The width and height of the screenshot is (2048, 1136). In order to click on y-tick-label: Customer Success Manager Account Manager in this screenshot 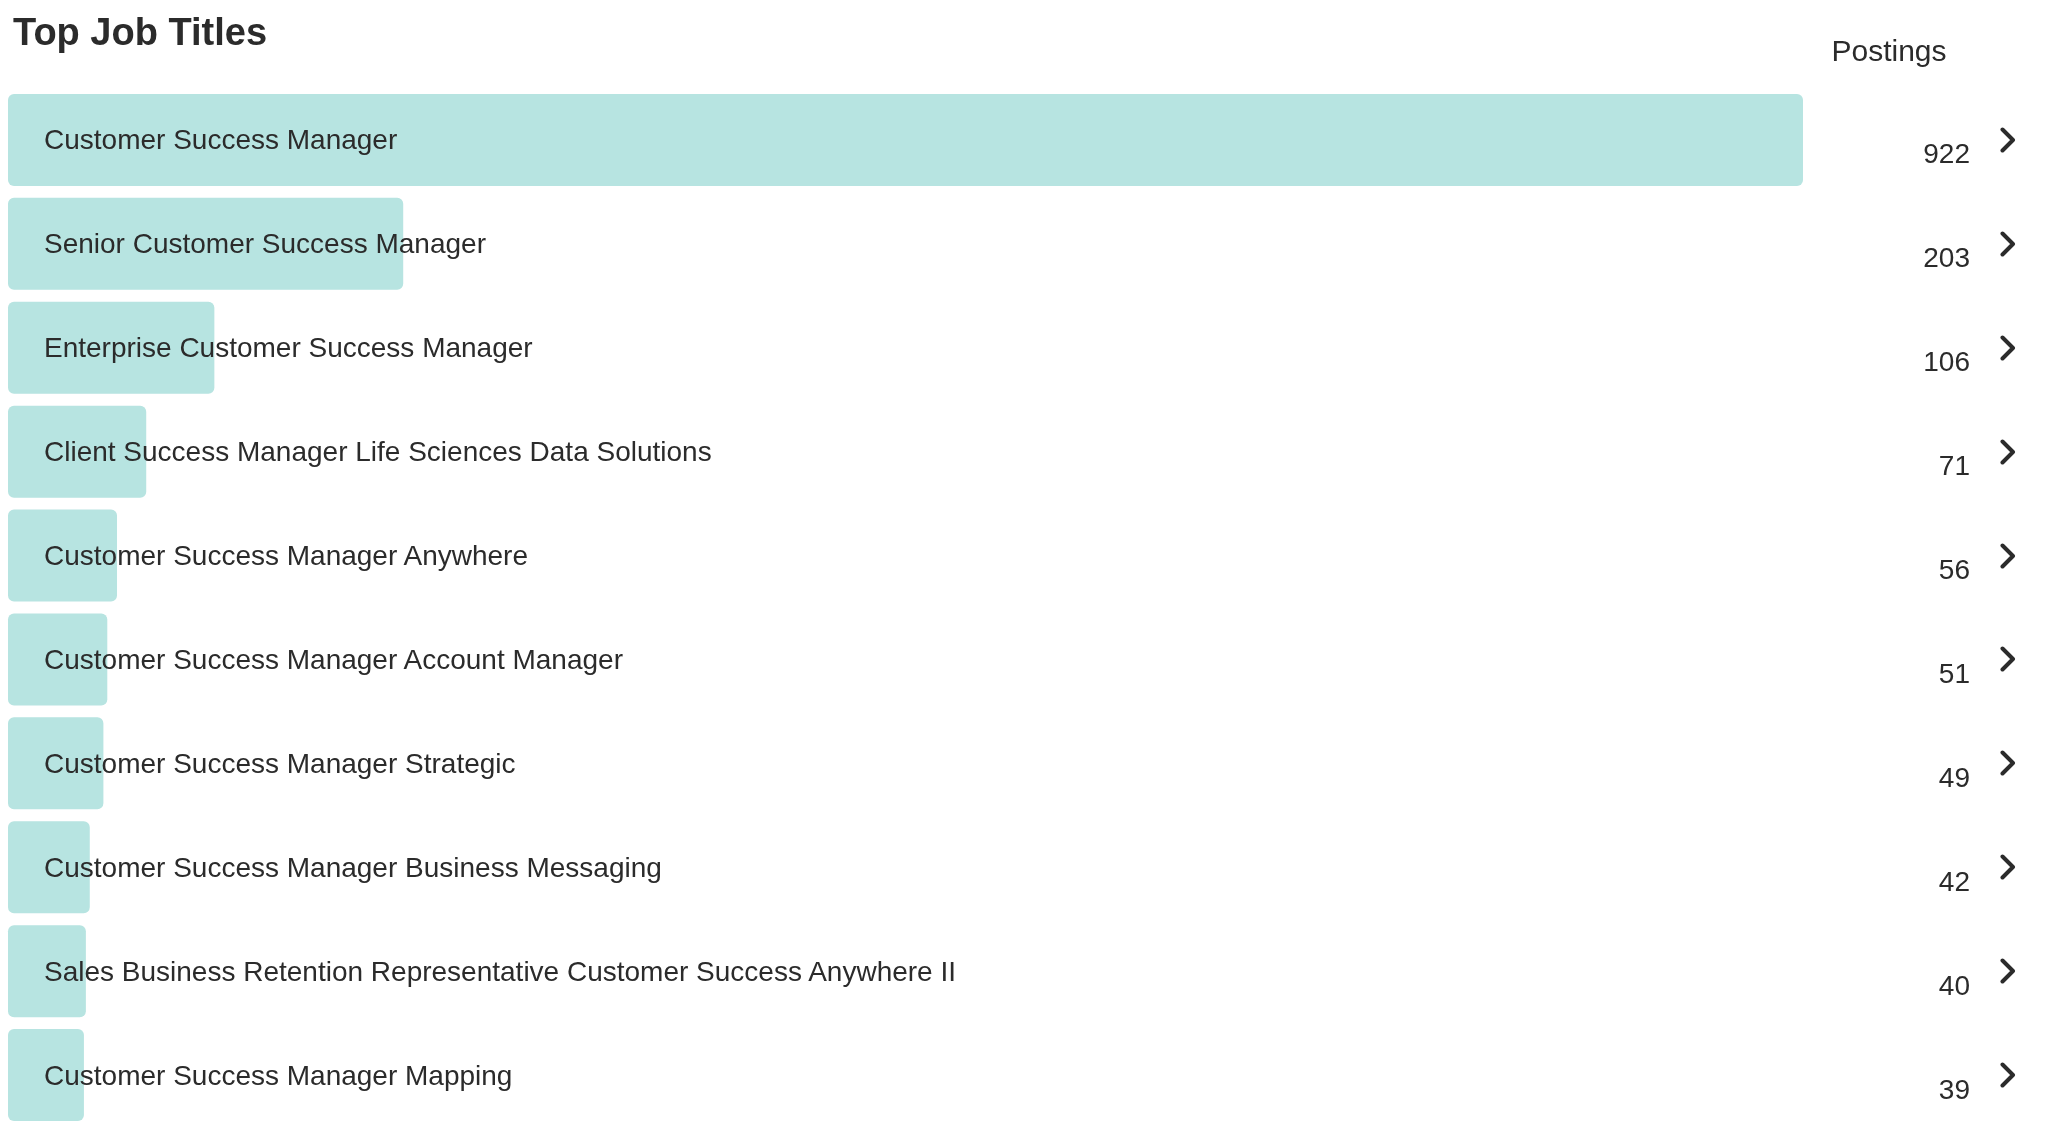, I will do `click(333, 659)`.